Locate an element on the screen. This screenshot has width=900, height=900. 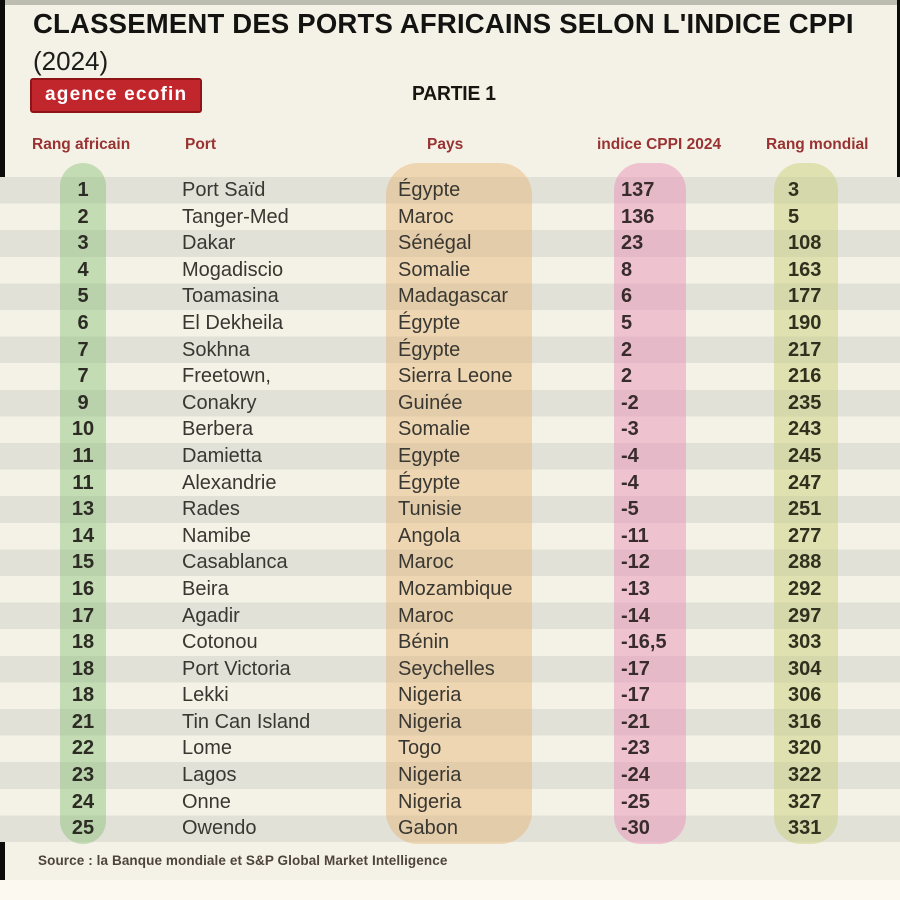
cell-rang-africain: 7 is located at coordinates (83, 376).